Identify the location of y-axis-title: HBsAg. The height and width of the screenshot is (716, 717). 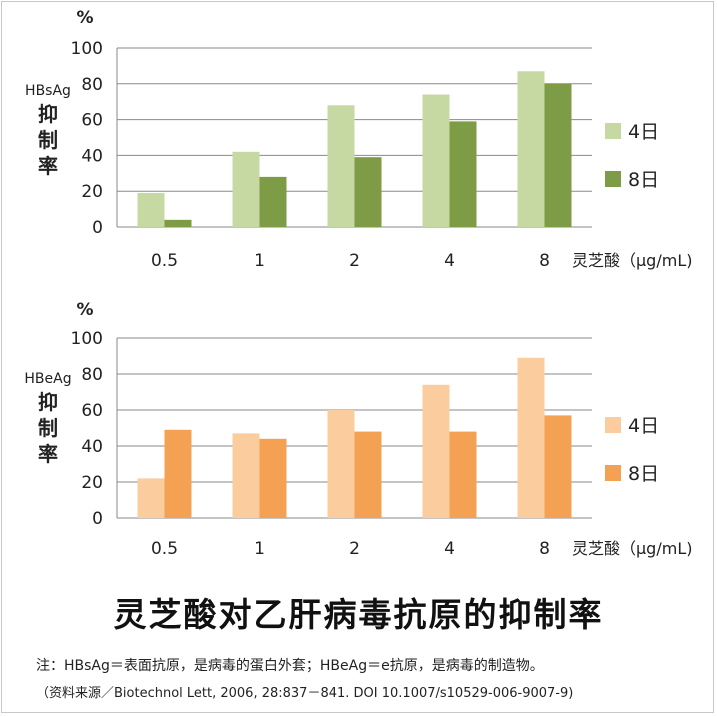
(48, 91).